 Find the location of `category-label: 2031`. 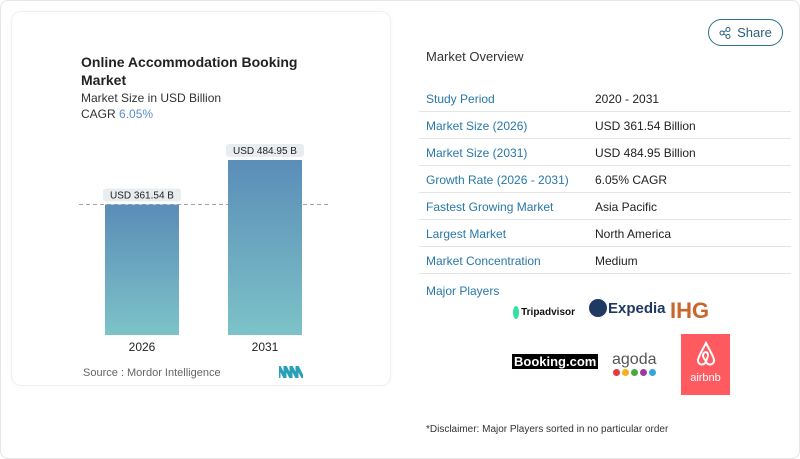

category-label: 2031 is located at coordinates (265, 347).